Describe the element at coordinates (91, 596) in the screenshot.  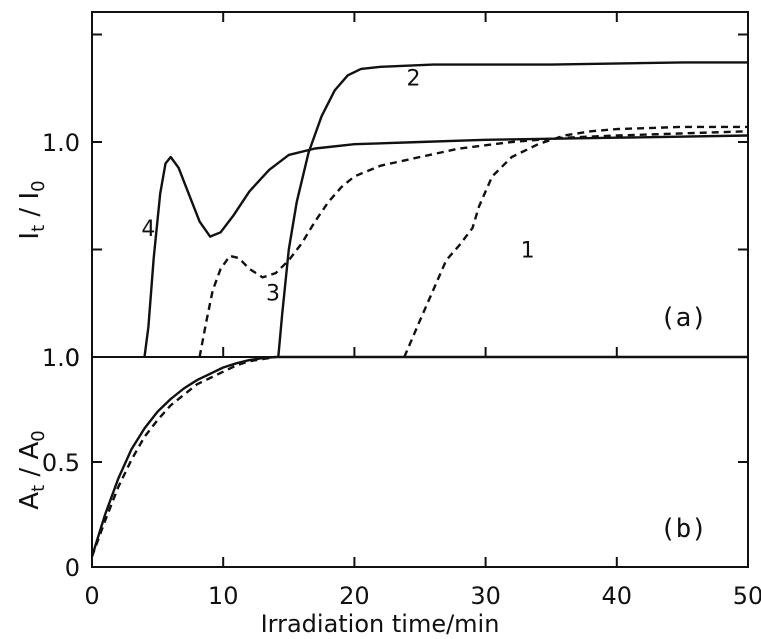
I see `x-tick-label: 0` at that location.